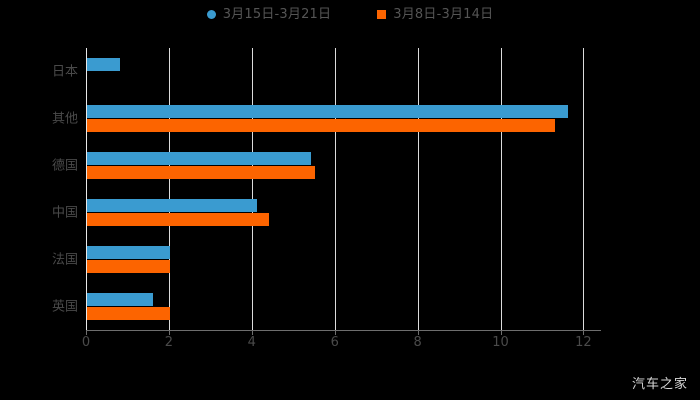 This screenshot has height=400, width=700. I want to click on watermark: 汽车之家, so click(659, 384).